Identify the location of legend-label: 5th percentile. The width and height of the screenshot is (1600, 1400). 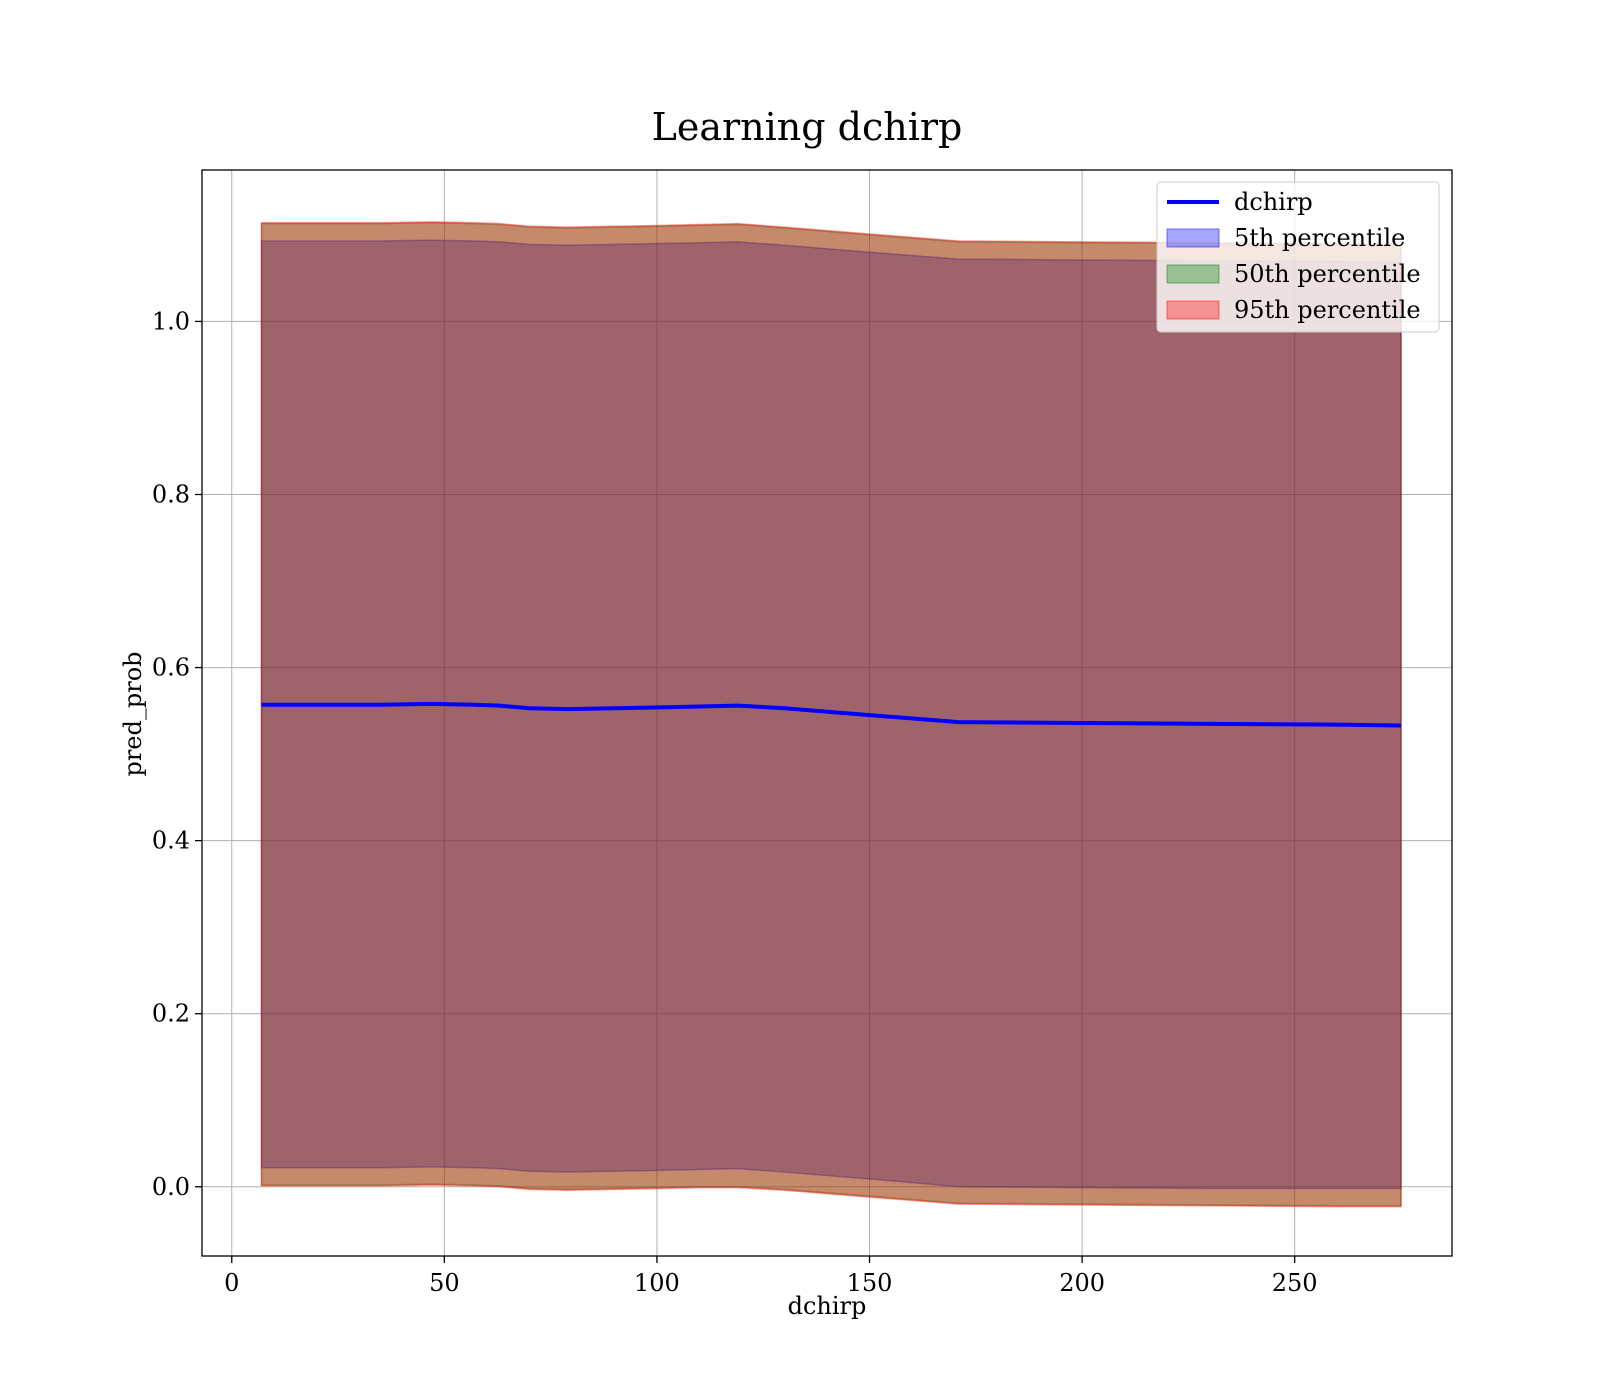
(1319, 238).